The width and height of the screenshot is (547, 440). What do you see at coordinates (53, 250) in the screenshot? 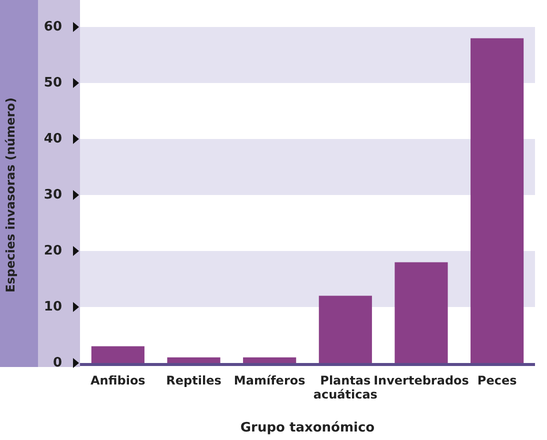
I see `y-tick-label: 20` at bounding box center [53, 250].